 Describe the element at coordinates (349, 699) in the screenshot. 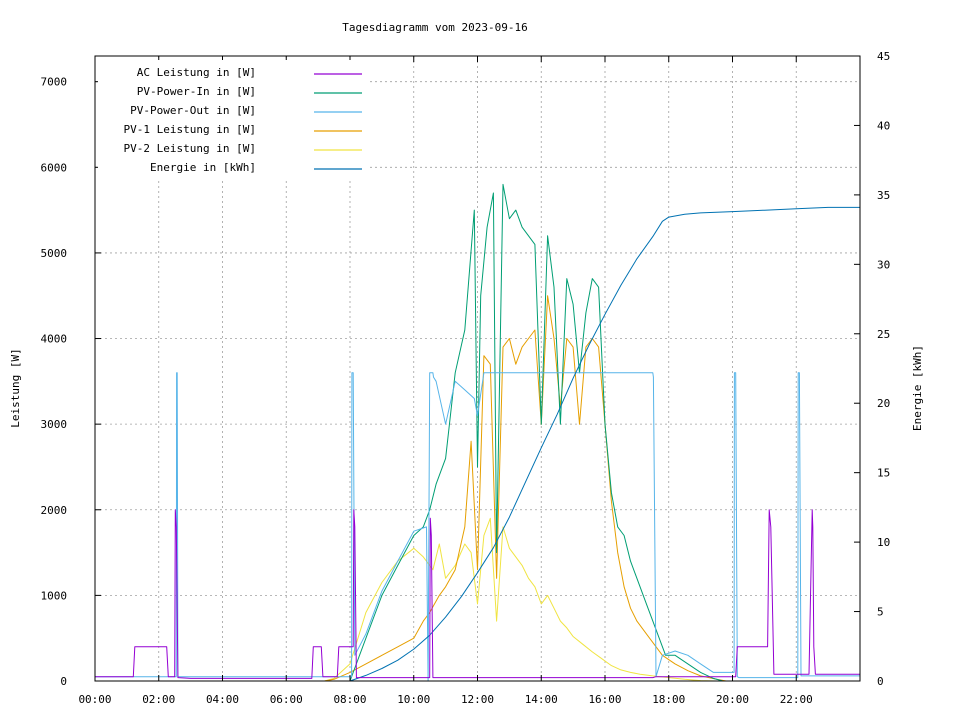

I see `x-tick-label: 08:00` at that location.